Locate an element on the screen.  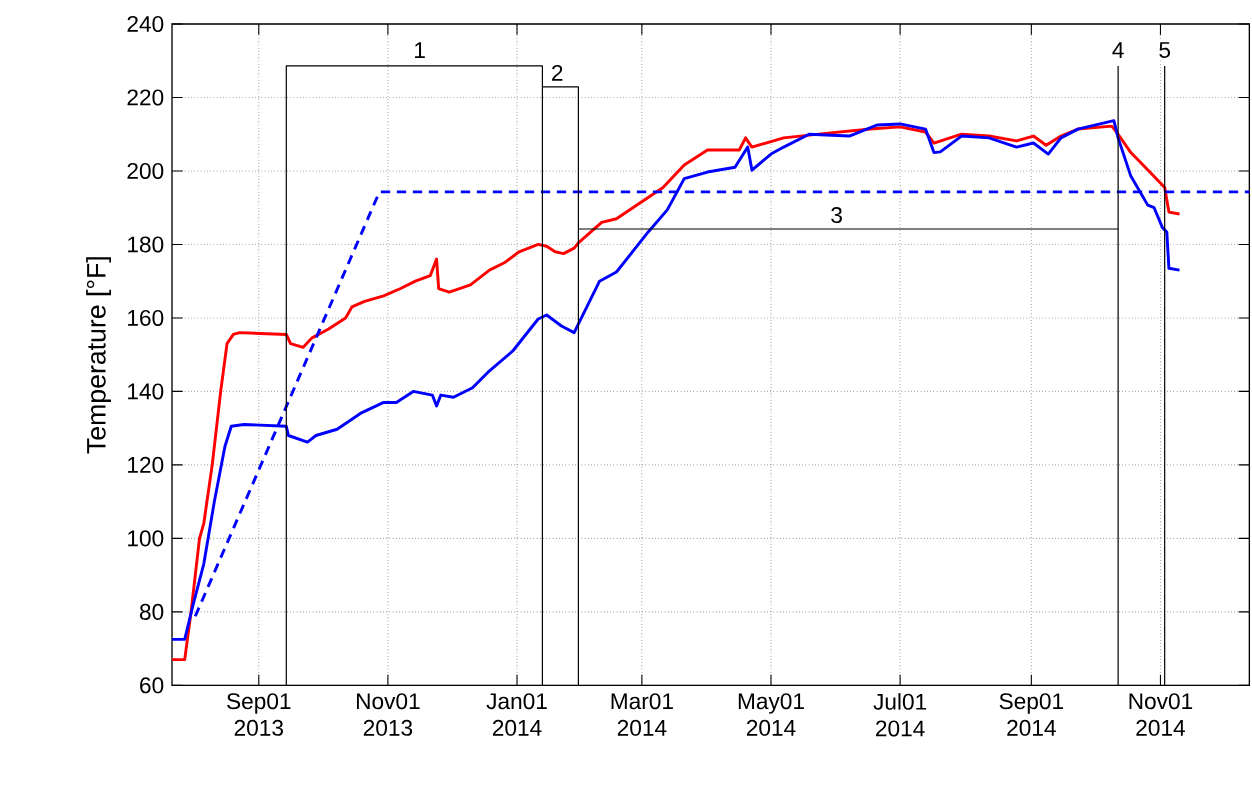
x-tick-label: Sep01 2013 is located at coordinates (259, 714).